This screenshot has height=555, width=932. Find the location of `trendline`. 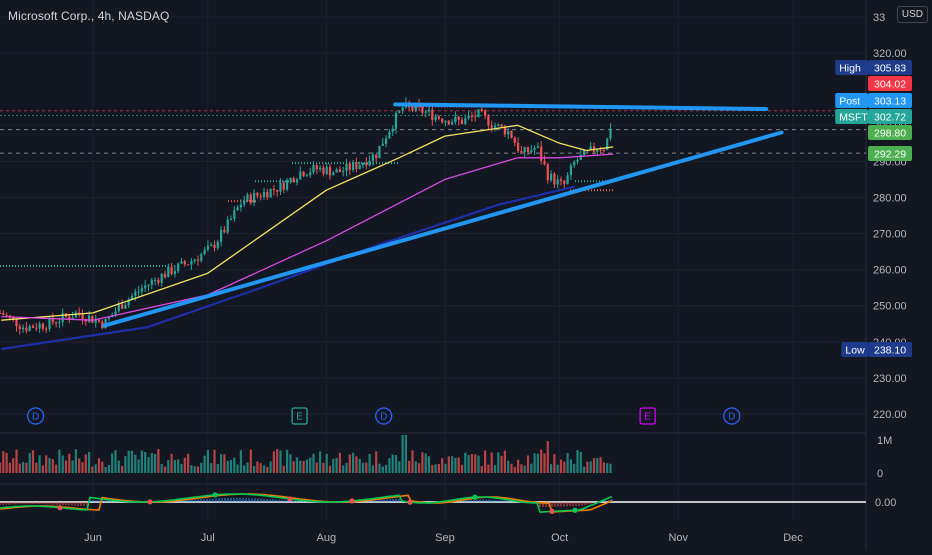

trendline is located at coordinates (580, 106).